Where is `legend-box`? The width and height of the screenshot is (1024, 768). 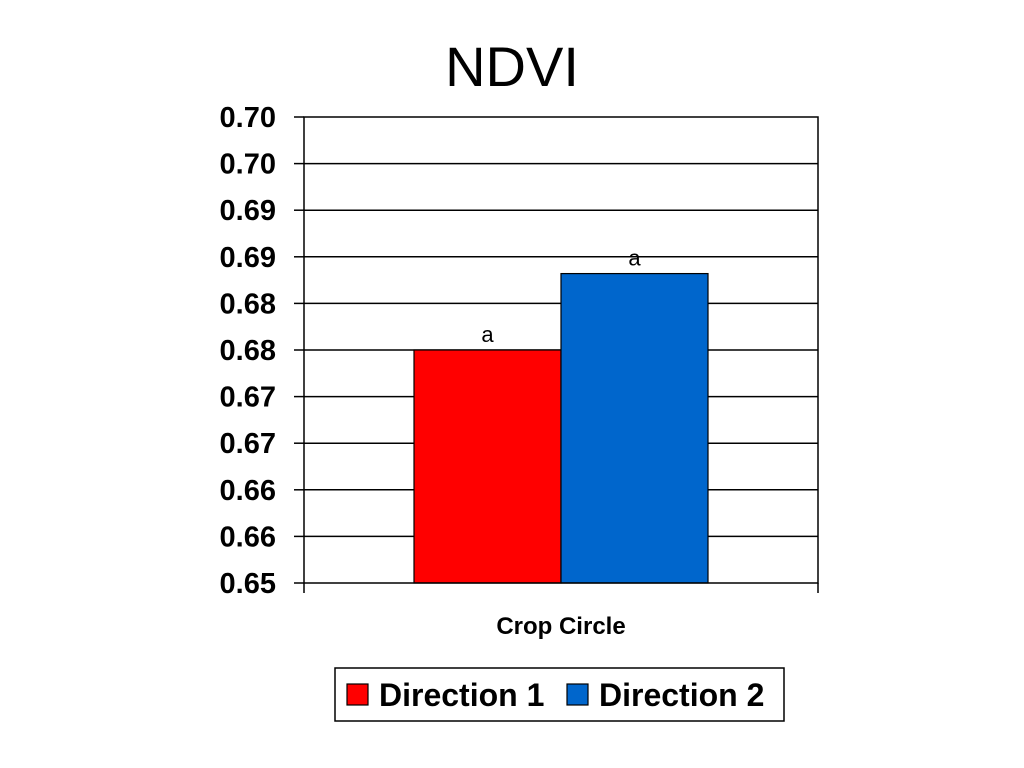
legend-box is located at coordinates (559, 694).